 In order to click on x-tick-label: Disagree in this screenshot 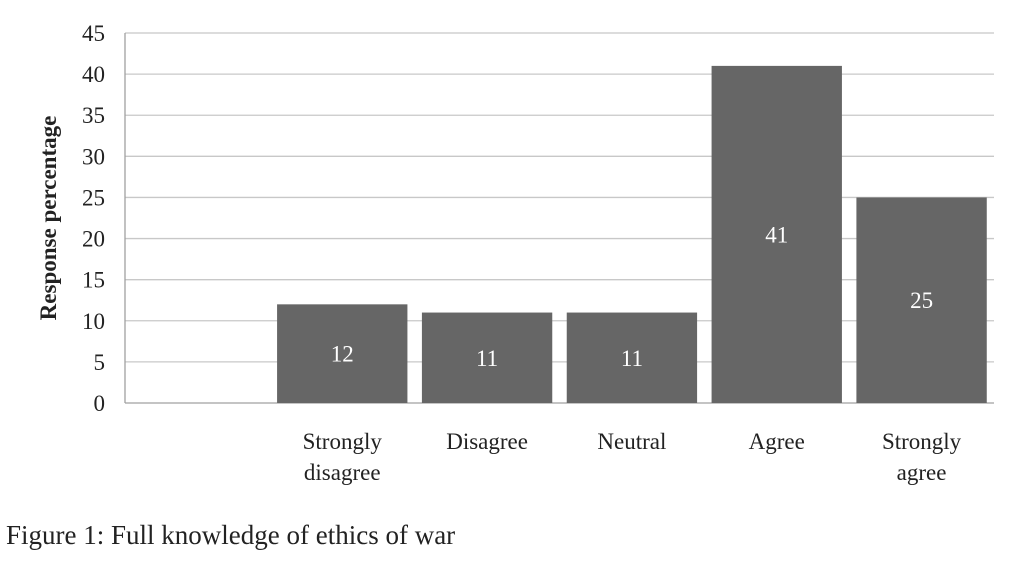, I will do `click(487, 441)`.